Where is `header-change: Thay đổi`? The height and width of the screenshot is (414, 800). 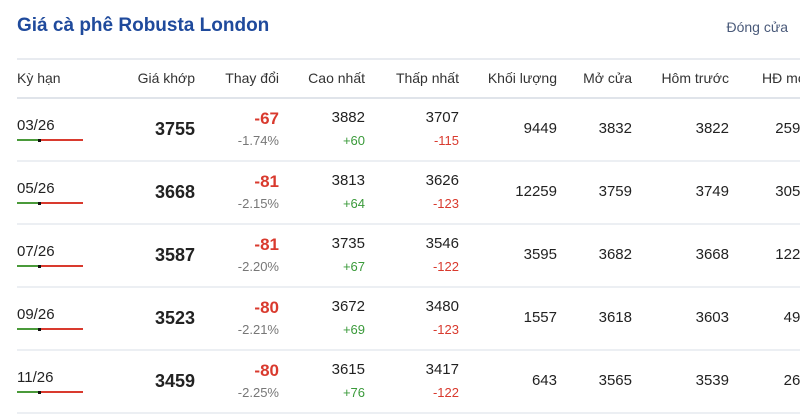 header-change: Thay đổi is located at coordinates (252, 78).